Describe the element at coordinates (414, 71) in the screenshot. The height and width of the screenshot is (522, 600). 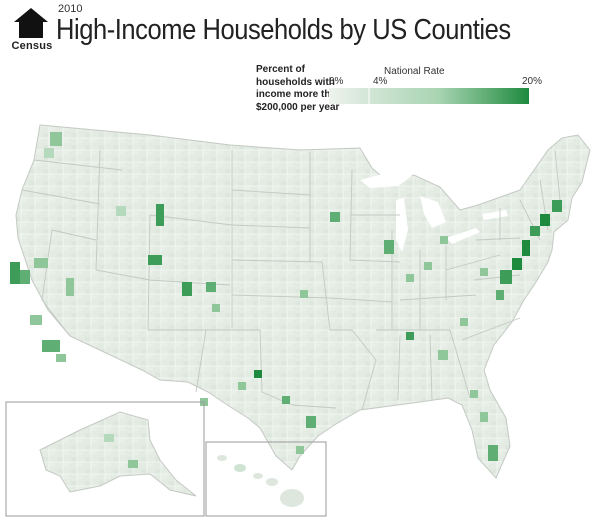
I see `legend-national-rate-label: National Rate` at that location.